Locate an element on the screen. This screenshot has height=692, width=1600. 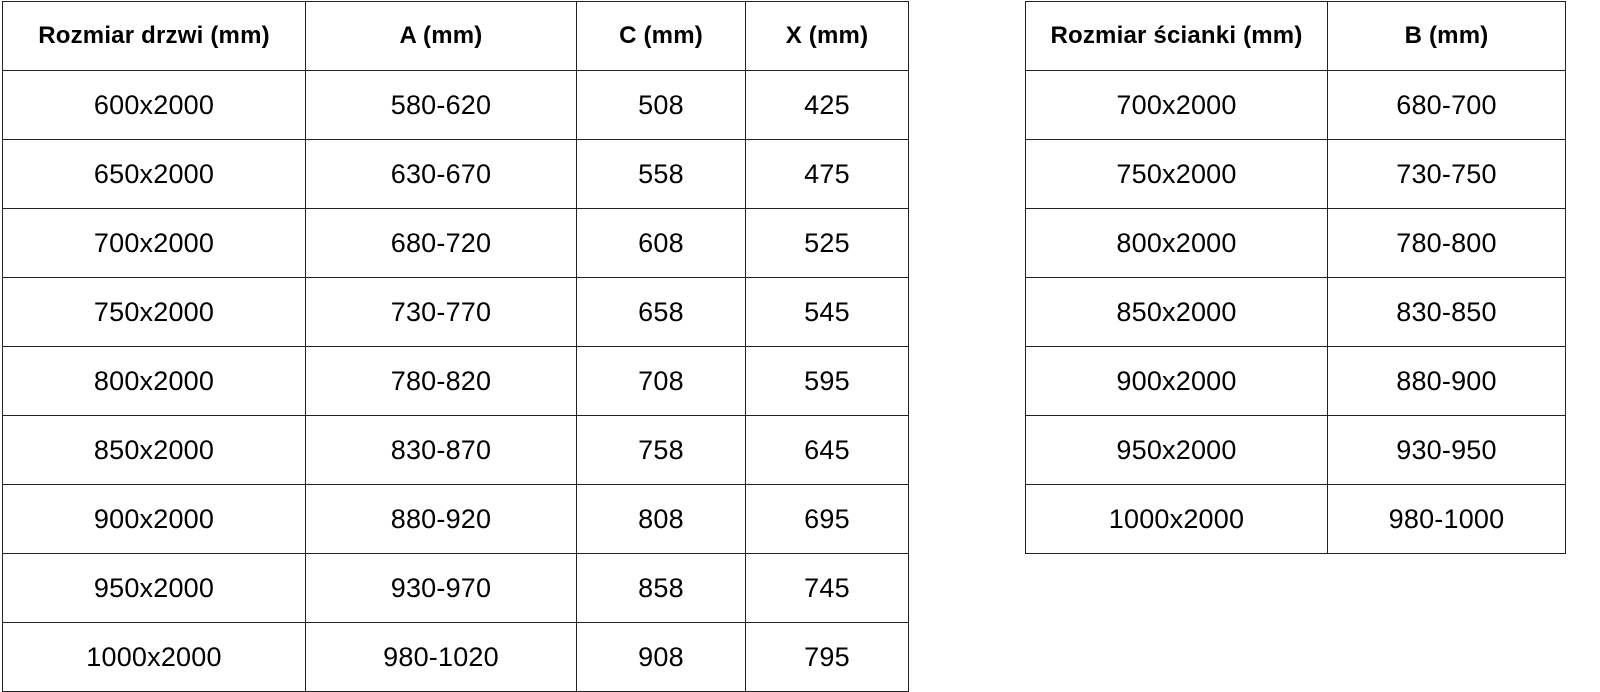
table-row: 1000x2000 980-1020 908 795 is located at coordinates (455, 657).